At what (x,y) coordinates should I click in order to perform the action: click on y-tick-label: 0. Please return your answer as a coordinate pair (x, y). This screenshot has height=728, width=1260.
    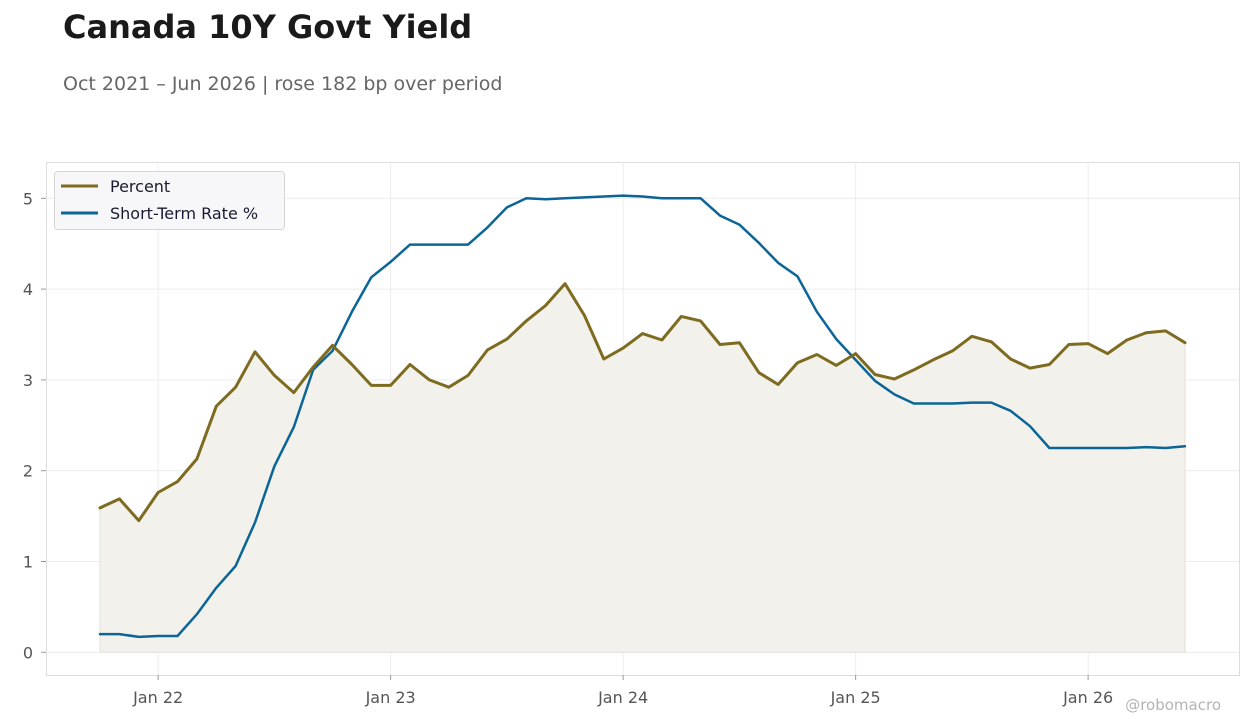
    Looking at the image, I should click on (28, 652).